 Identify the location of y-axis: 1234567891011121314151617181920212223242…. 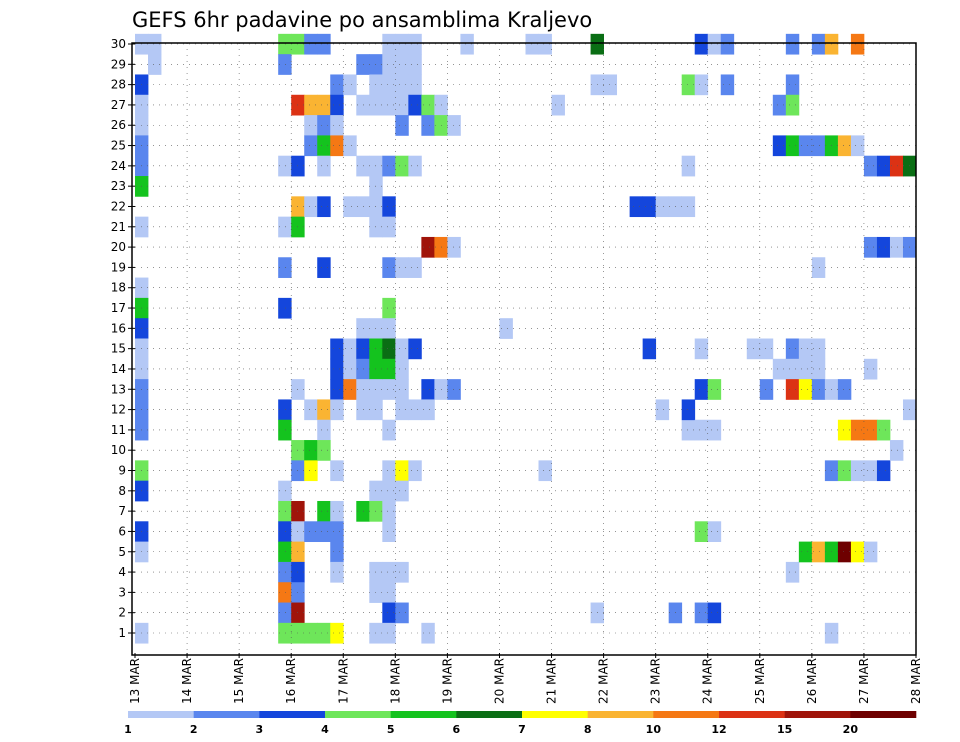
(123, 338).